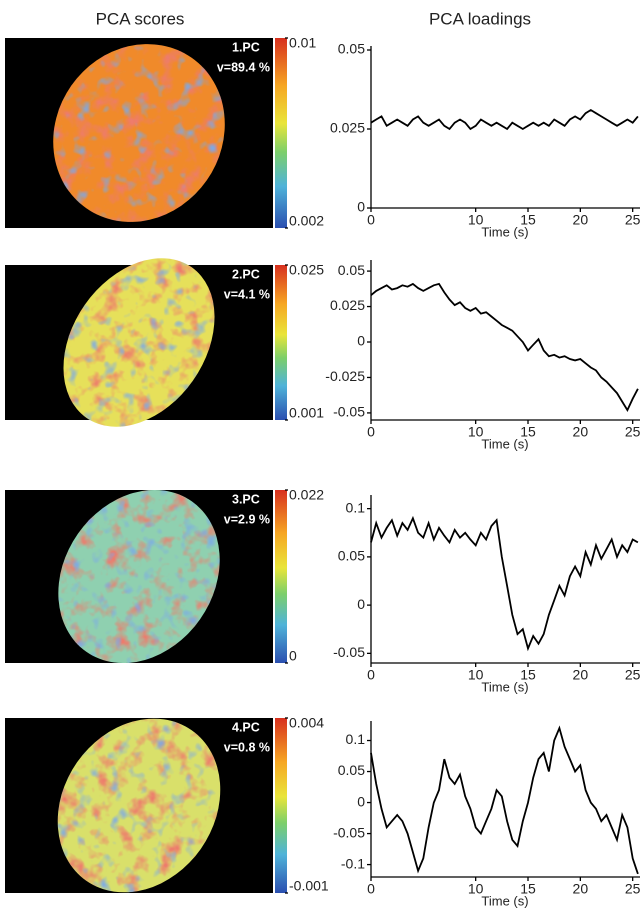 This screenshot has height=921, width=642. Describe the element at coordinates (302, 43) in the screenshot. I see `colorbar-tick-label: 0.01` at that location.